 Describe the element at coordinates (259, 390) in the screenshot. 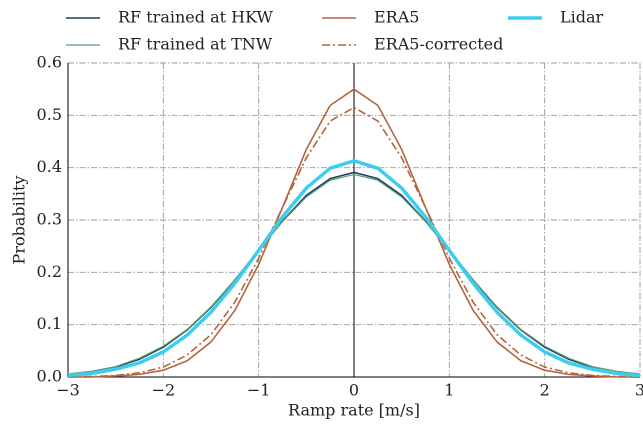

I see `x-tick-label: −1` at that location.